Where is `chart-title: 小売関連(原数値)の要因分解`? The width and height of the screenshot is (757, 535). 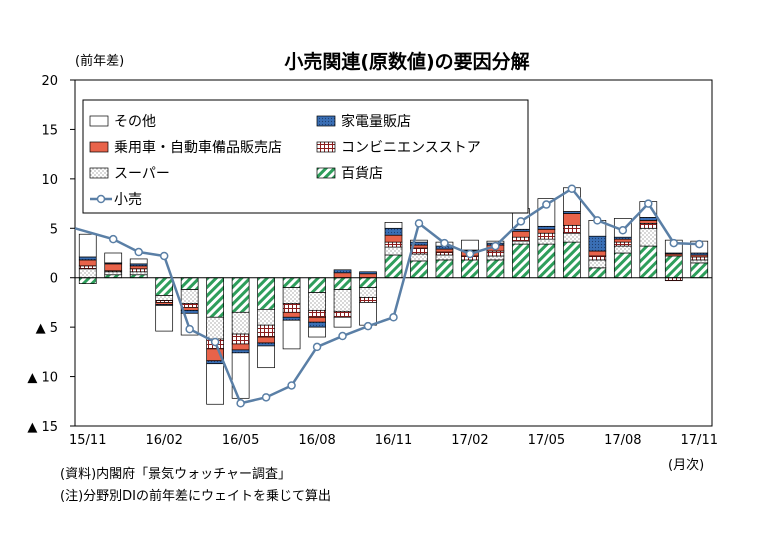 chart-title: 小売関連(原数値)の要因分解 is located at coordinates (406, 61).